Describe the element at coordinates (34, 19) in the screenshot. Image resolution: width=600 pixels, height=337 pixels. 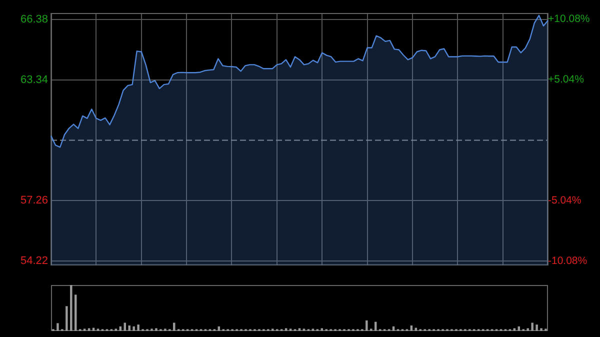
I see `y-tick-label: 66.38` at that location.